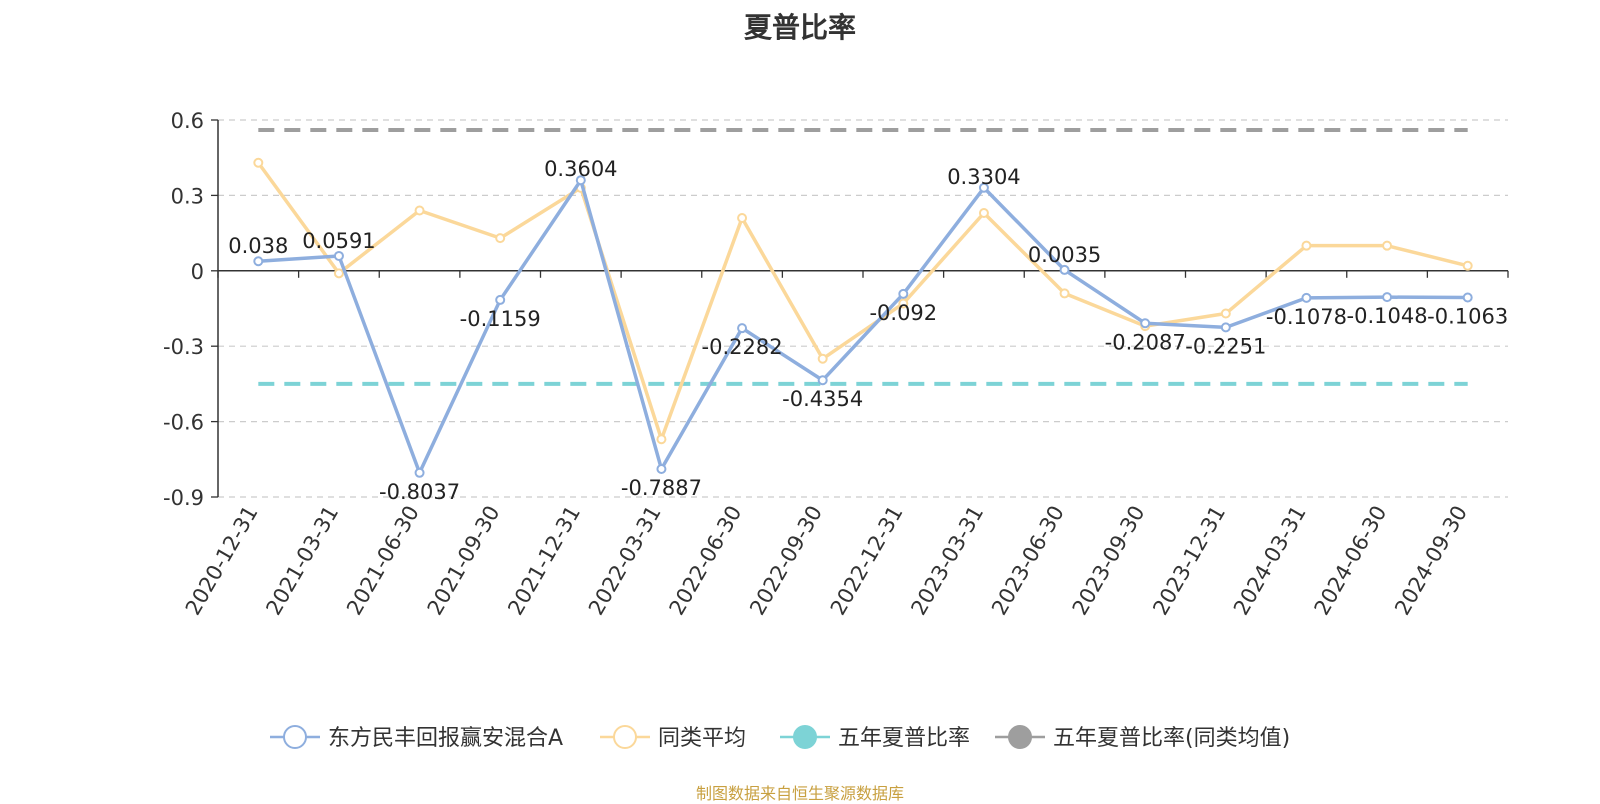  What do you see at coordinates (302, 561) in the screenshot?
I see `x-tick-label: 2021-03-31` at bounding box center [302, 561].